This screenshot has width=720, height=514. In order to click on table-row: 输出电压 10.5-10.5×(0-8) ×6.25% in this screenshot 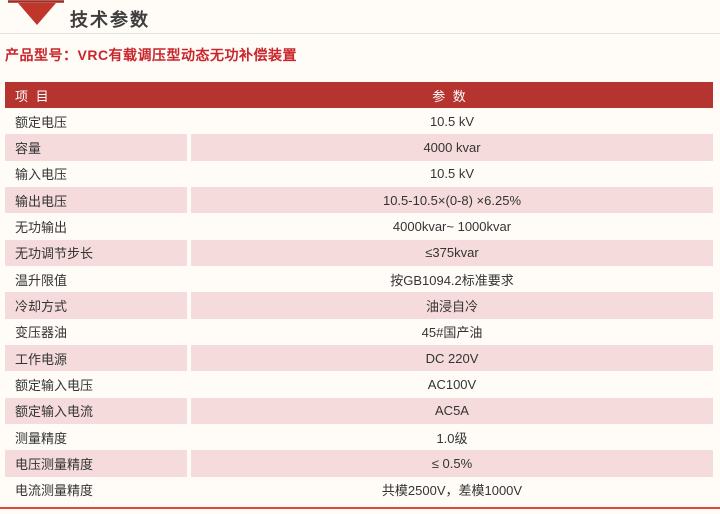, I will do `click(359, 200)`.